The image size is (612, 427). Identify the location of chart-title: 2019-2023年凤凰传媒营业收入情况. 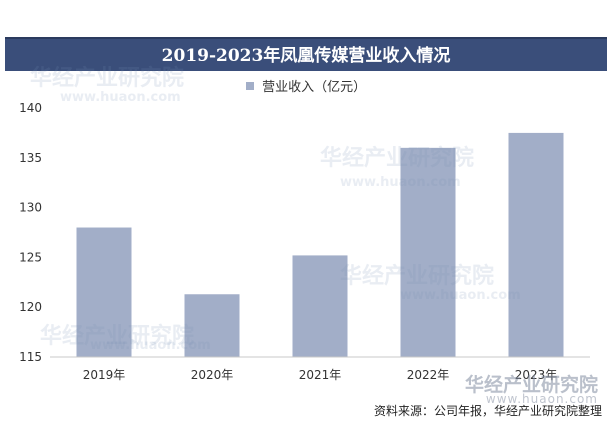
(306, 54).